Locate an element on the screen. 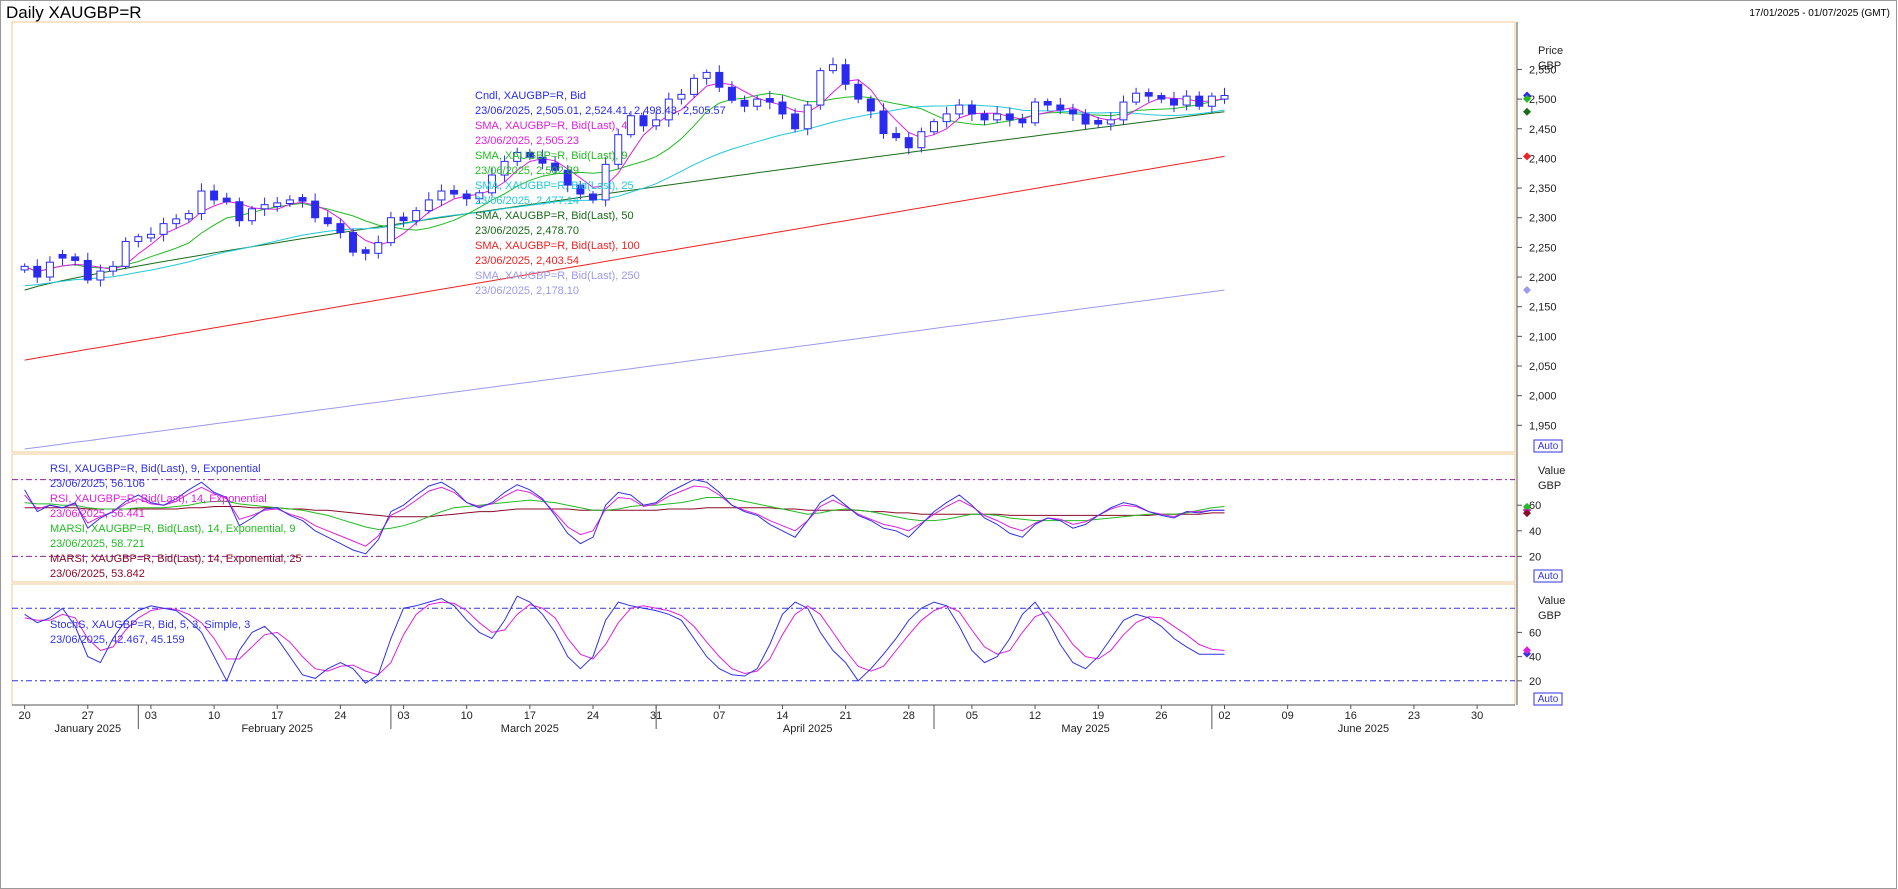 This screenshot has height=889, width=1898. panel-border is located at coordinates (763, 644).